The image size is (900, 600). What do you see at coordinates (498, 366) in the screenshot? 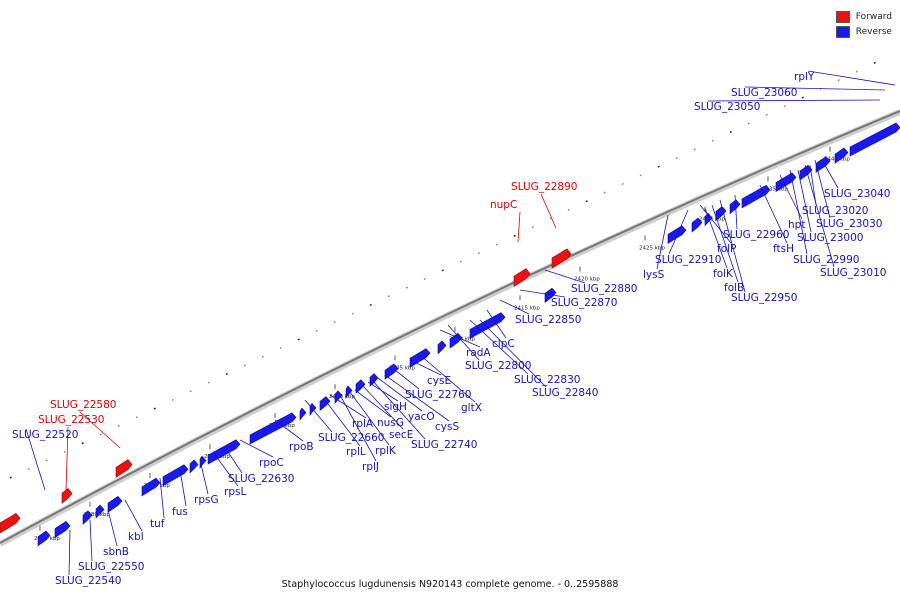
I see `reverse-gene-label: SLUG_22800` at bounding box center [498, 366].